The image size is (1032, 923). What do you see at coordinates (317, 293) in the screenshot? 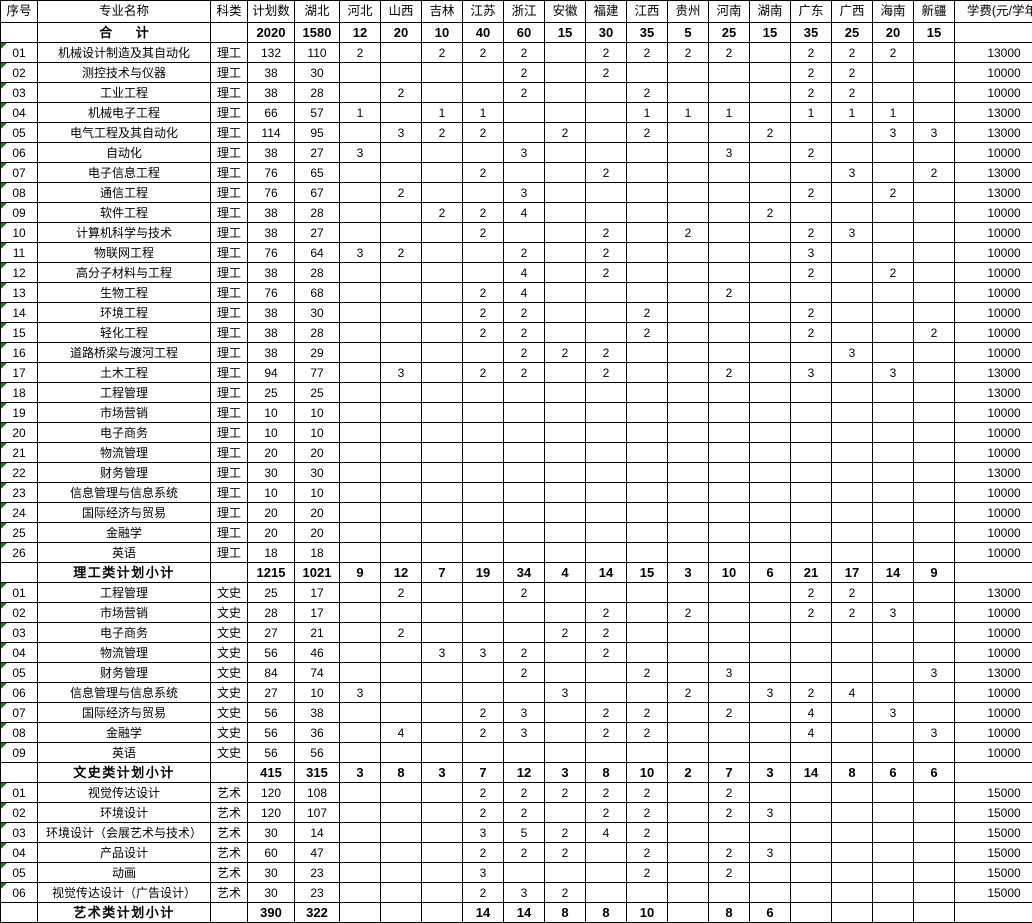
I see `cell-hubei: 68` at bounding box center [317, 293].